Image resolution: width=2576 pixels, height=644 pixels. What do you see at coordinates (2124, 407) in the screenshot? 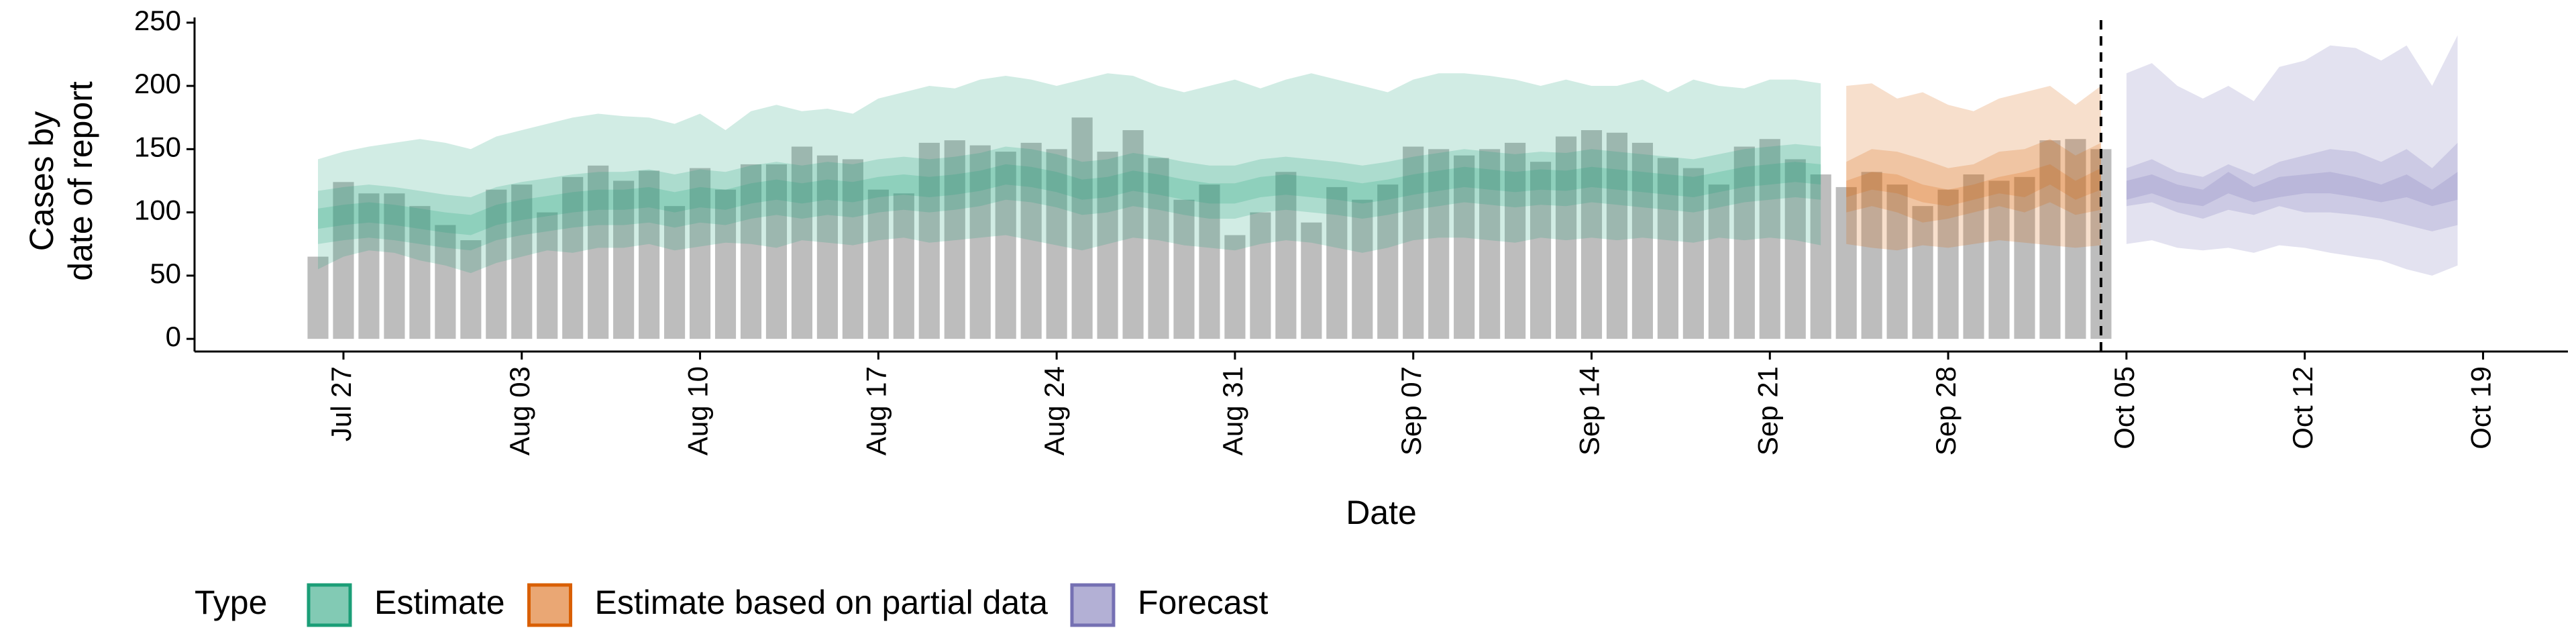
I see `x-tick-label: Oct 05` at bounding box center [2124, 407].